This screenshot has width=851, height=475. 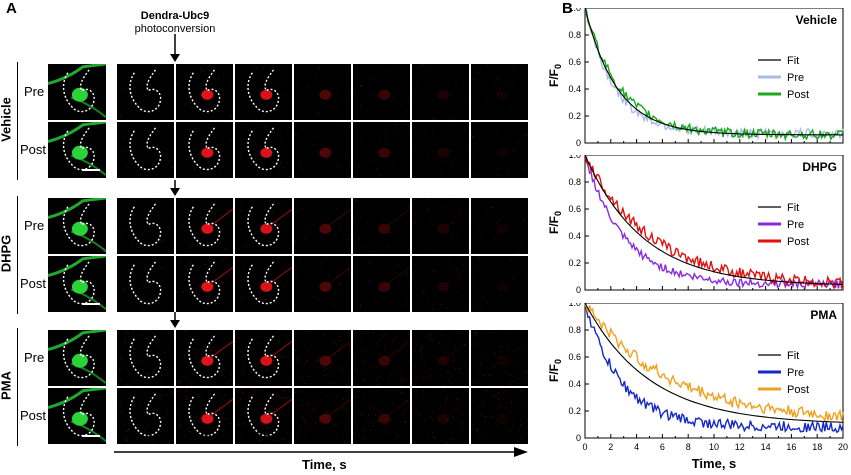 I want to click on chart-title: Vehicle, so click(x=817, y=20).